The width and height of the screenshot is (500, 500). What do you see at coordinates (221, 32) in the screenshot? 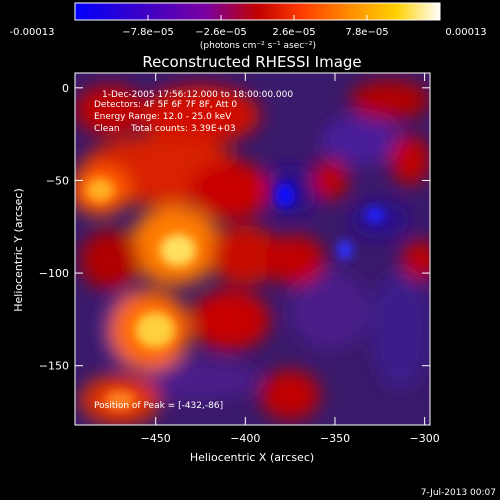
I see `colorbar-tick-label: −2.6e−05` at bounding box center [221, 32].